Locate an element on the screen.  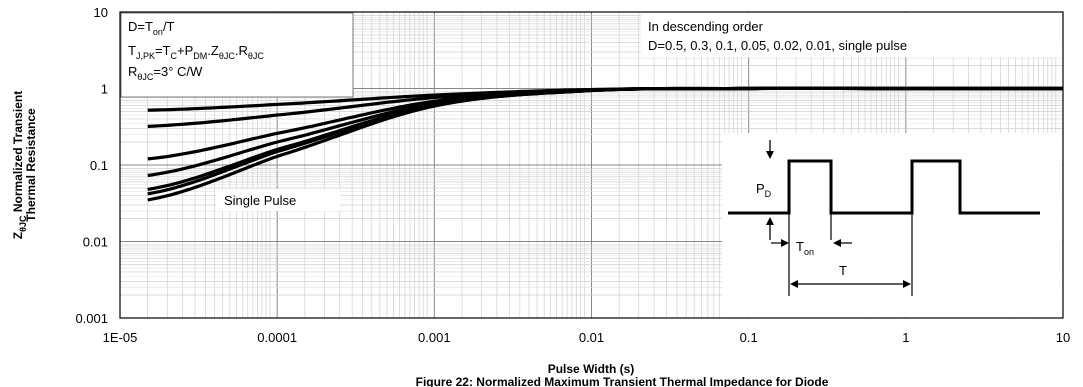
y-axis-ticks: 0.001 0.01 0.1 1 10 is located at coordinates (91, 165).